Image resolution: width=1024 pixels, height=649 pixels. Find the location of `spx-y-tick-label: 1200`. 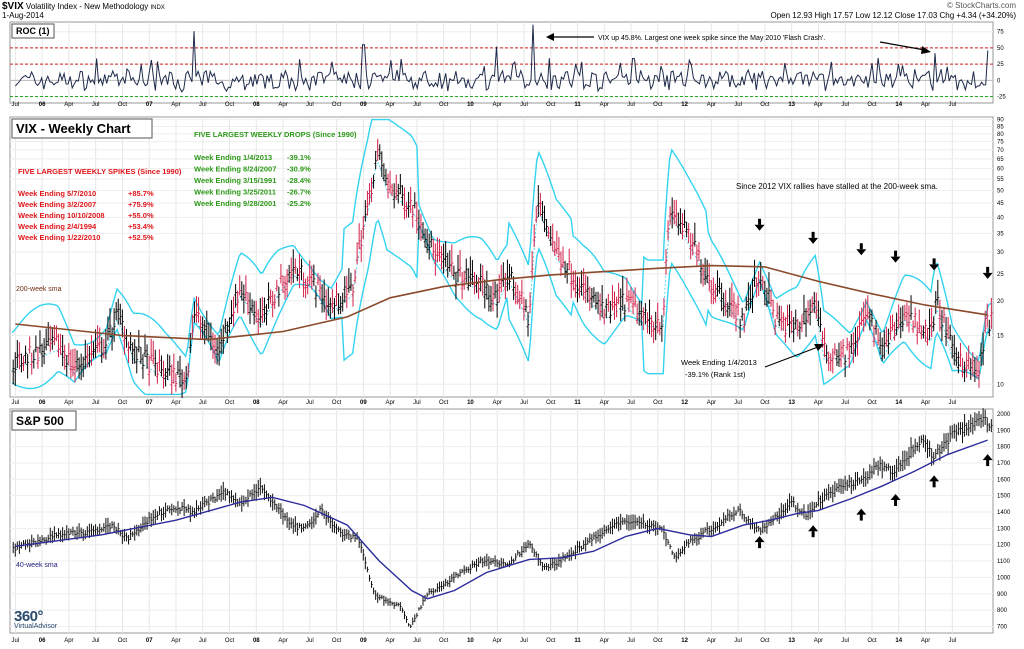

spx-y-tick-label: 1200 is located at coordinates (1004, 546).